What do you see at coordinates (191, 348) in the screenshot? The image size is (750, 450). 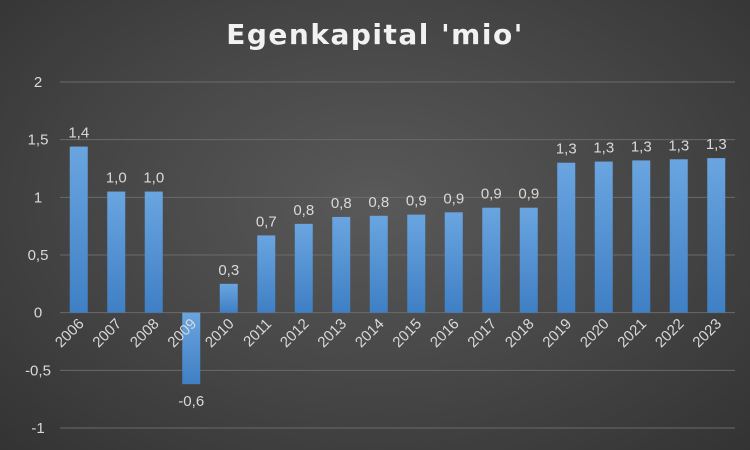 I see `bar-2009` at bounding box center [191, 348].